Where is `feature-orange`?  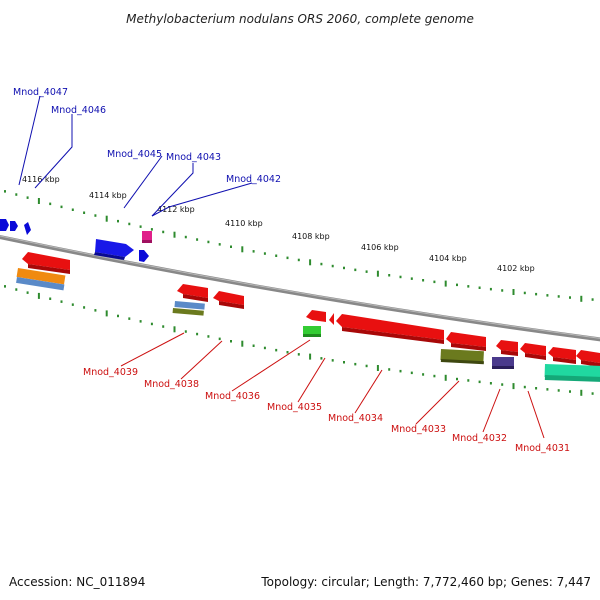 feature-orange is located at coordinates (41, 276).